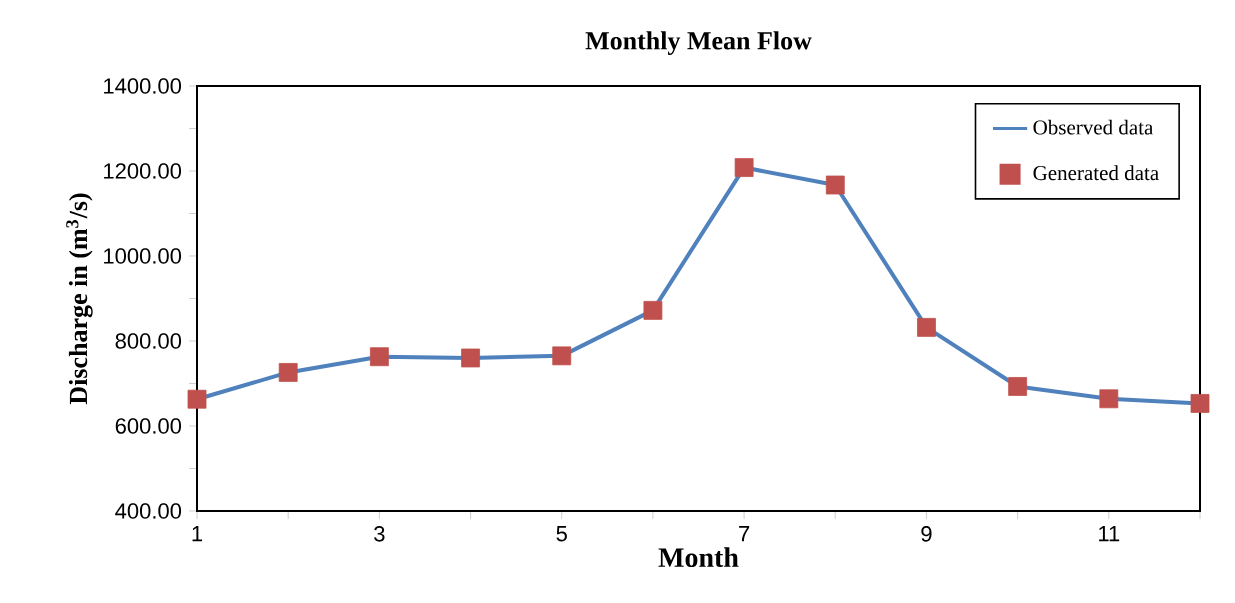 This screenshot has width=1235, height=603. I want to click on y-tick-label: 800.00, so click(148, 341).